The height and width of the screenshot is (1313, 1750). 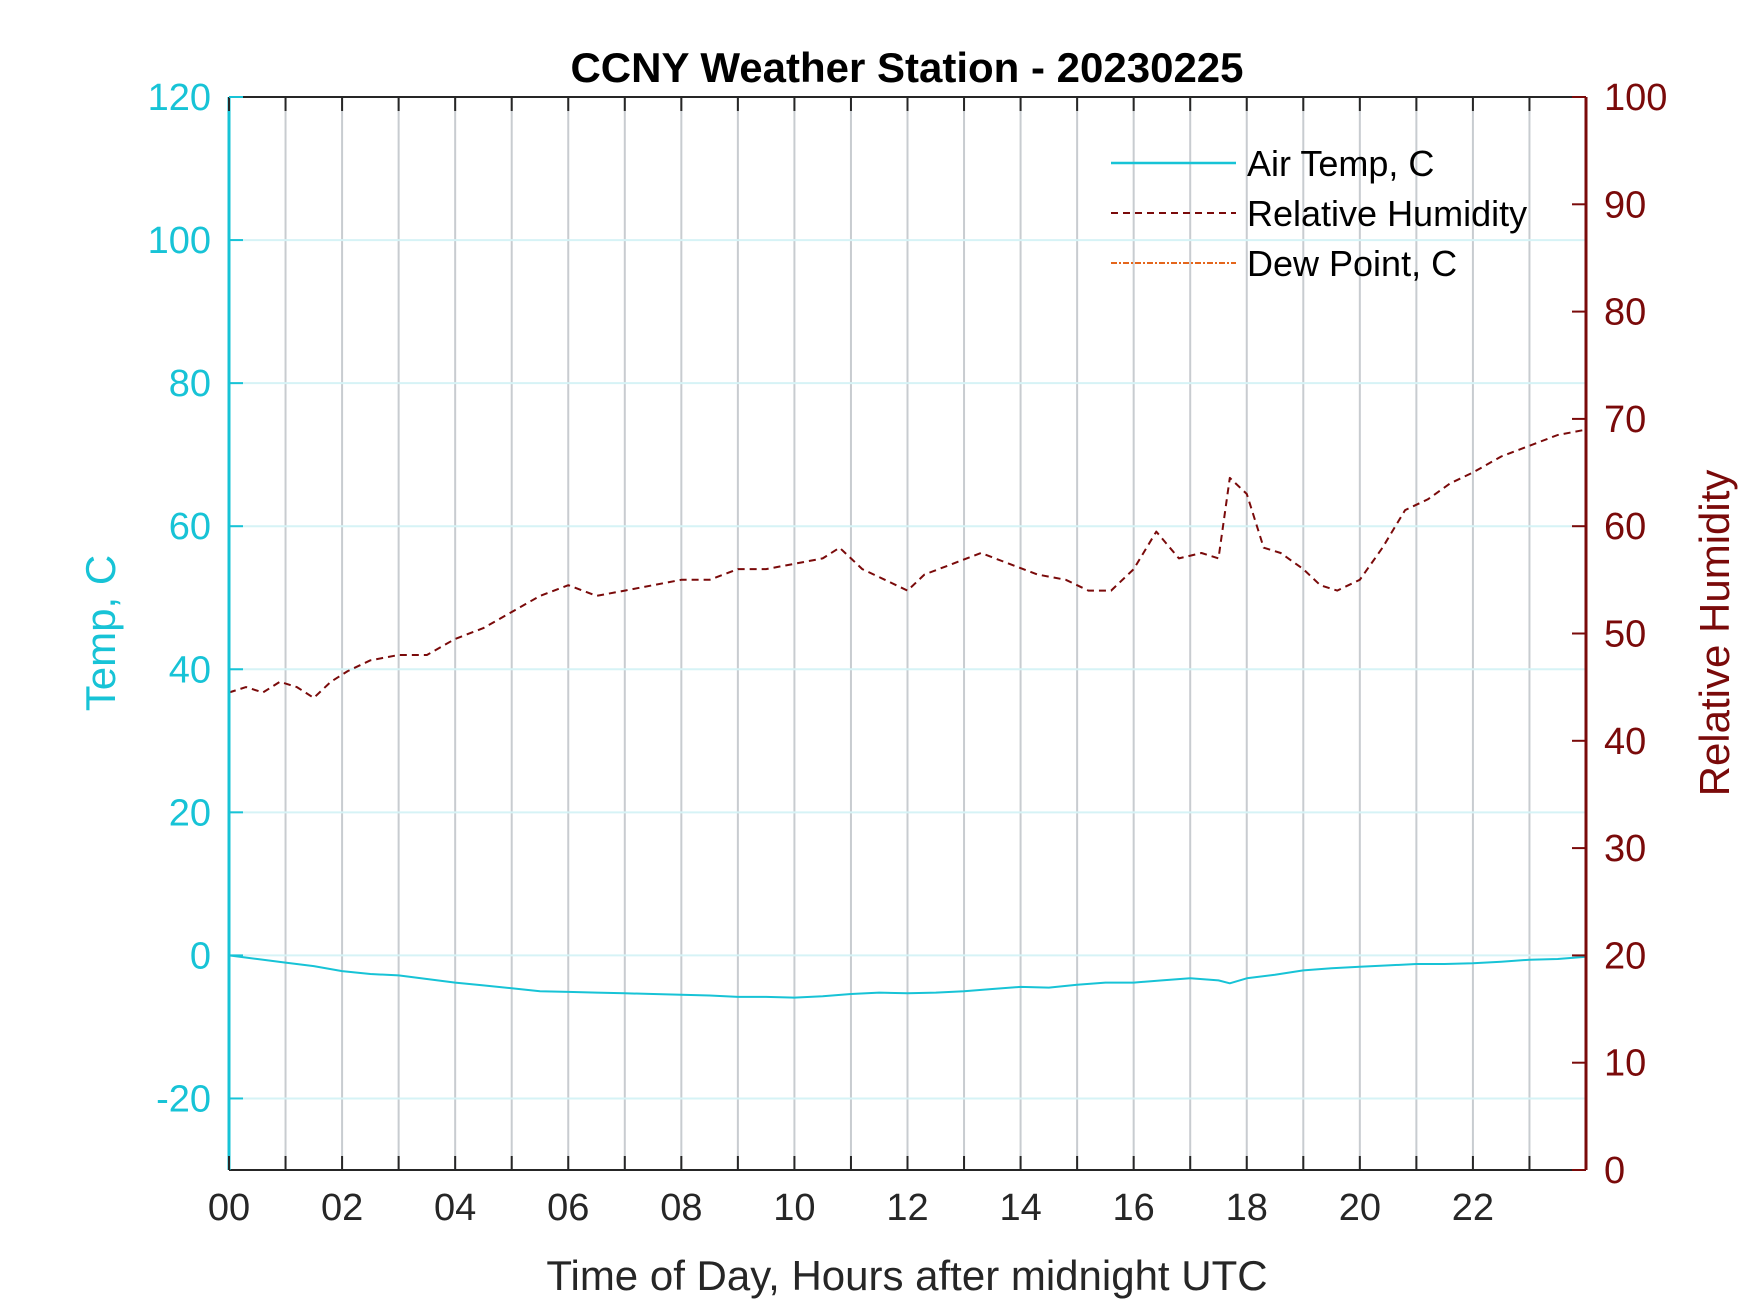 What do you see at coordinates (200, 956) in the screenshot?
I see `y-left-tick-label: 0` at bounding box center [200, 956].